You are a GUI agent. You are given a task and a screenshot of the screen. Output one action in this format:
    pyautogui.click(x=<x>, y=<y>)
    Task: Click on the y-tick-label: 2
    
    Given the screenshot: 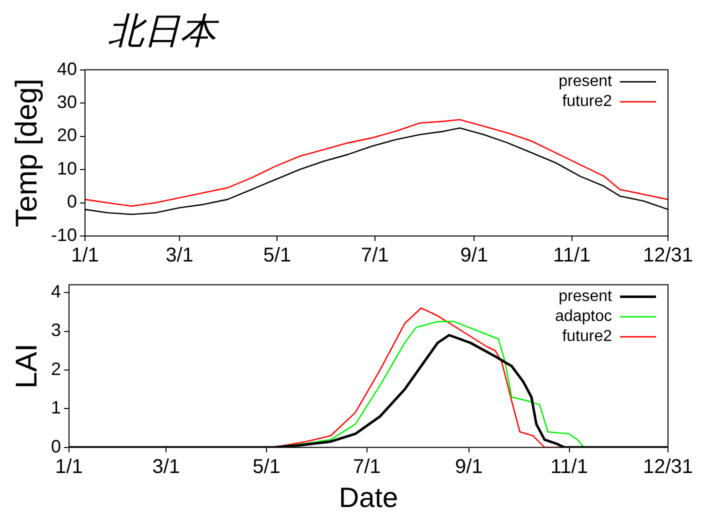 What is the action you would take?
    pyautogui.click(x=56, y=368)
    